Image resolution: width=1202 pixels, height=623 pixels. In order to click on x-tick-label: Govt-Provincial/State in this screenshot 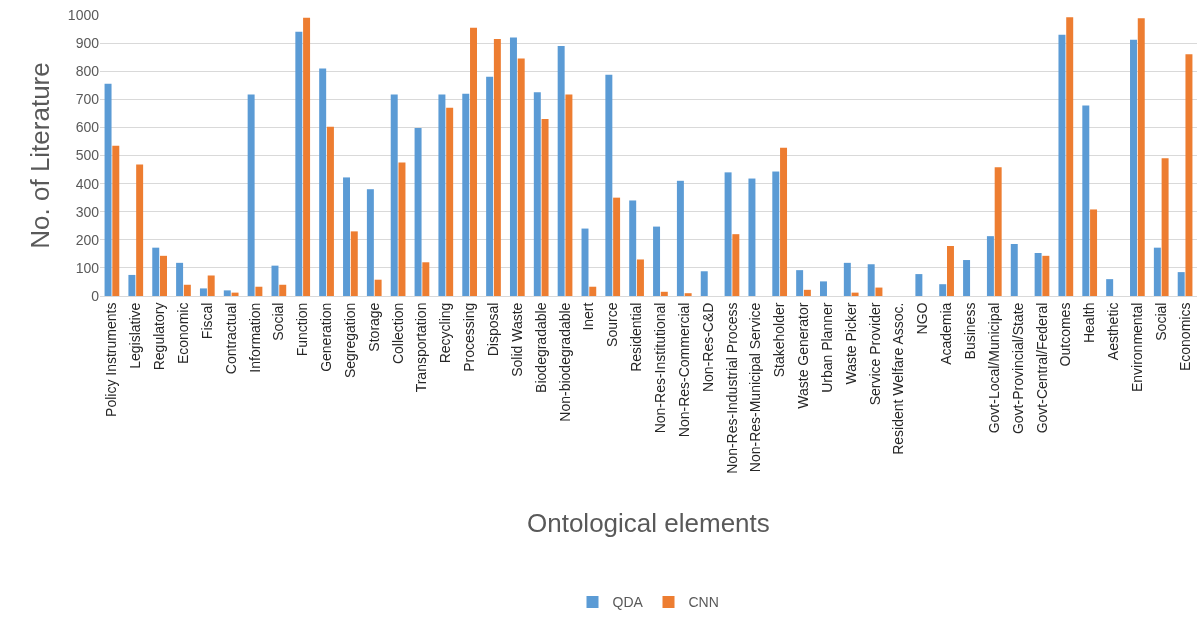, I will do `click(1017, 368)`.